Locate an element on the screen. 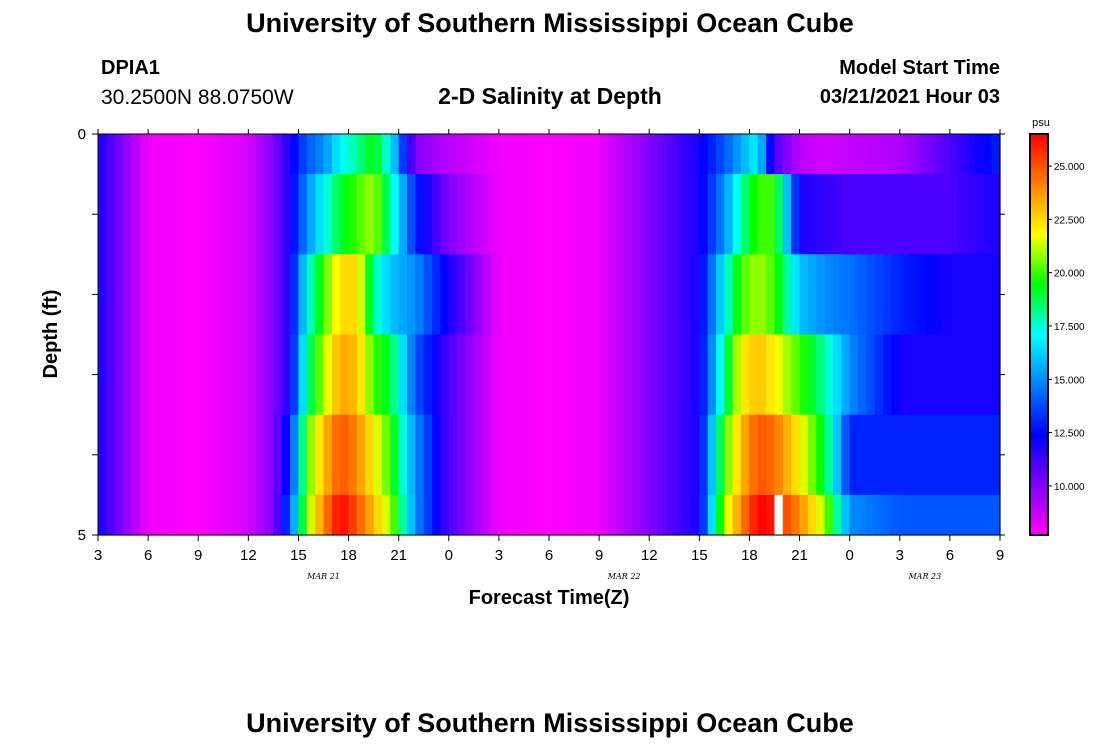  colorbar-tick-label: 10.000 is located at coordinates (1069, 487).